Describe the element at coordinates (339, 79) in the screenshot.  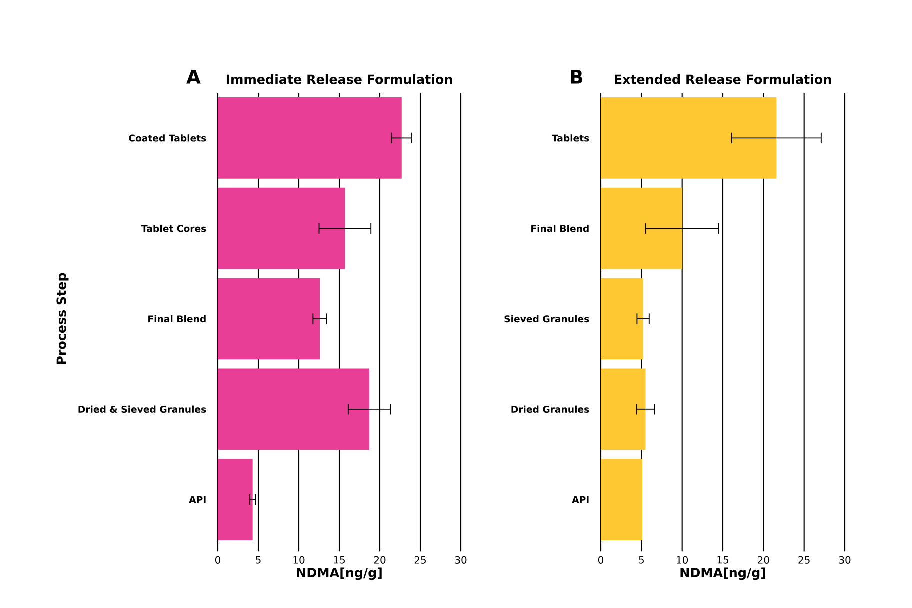
I see `chart-title: Immediate Release Formulation` at that location.